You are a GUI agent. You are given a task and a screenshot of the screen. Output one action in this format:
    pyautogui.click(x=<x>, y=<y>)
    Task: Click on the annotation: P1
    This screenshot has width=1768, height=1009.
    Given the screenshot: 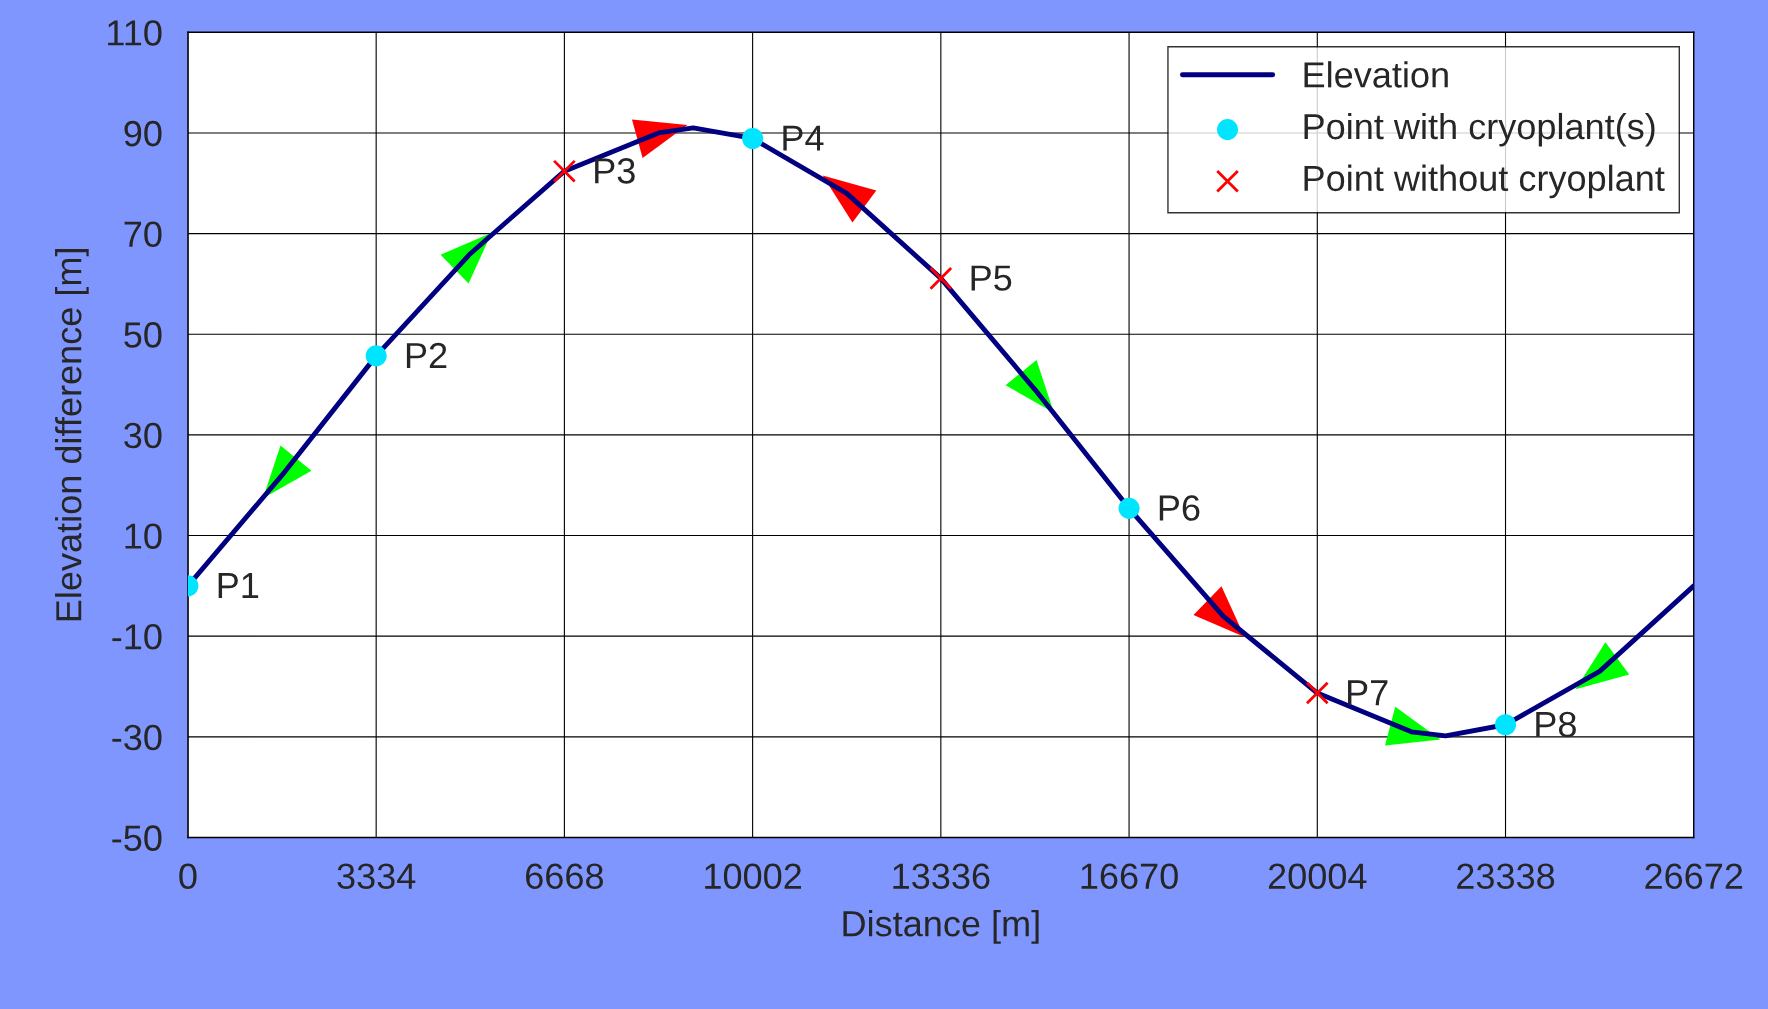 What is the action you would take?
    pyautogui.click(x=238, y=585)
    